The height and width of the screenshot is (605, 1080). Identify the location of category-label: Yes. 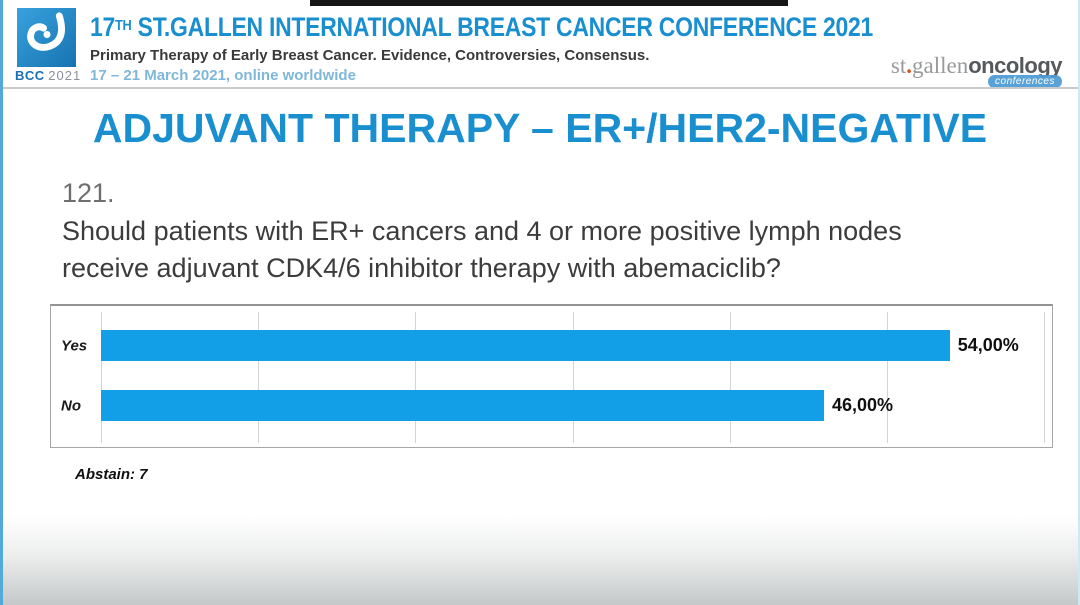
(74, 345).